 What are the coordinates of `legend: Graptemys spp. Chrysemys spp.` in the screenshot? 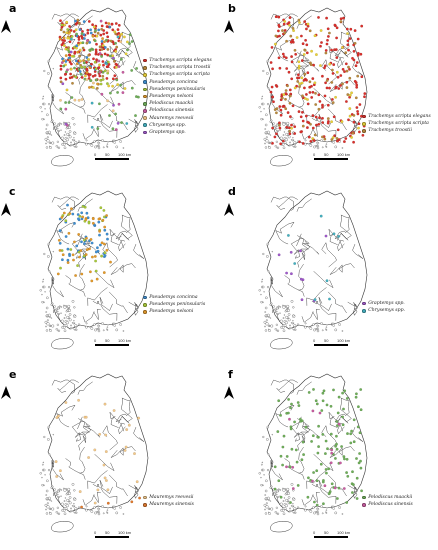 It's located at (383, 307).